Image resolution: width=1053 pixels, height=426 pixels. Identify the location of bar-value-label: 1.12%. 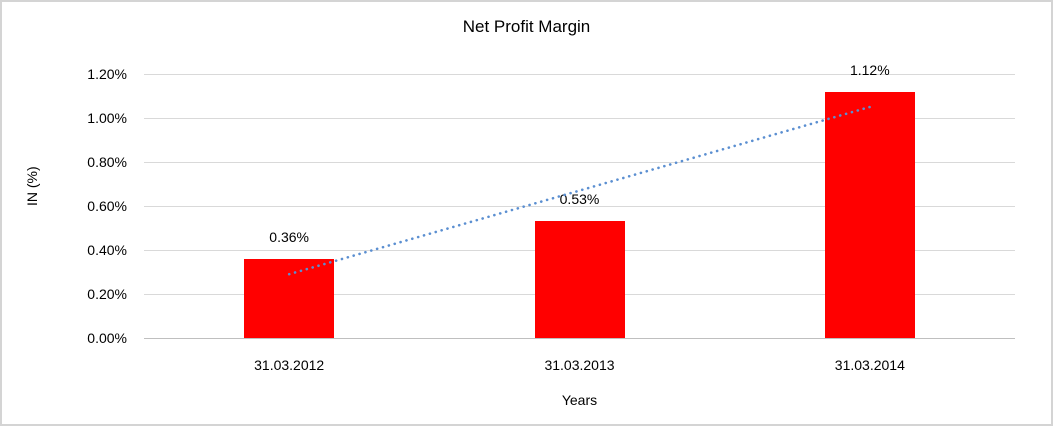
(869, 69).